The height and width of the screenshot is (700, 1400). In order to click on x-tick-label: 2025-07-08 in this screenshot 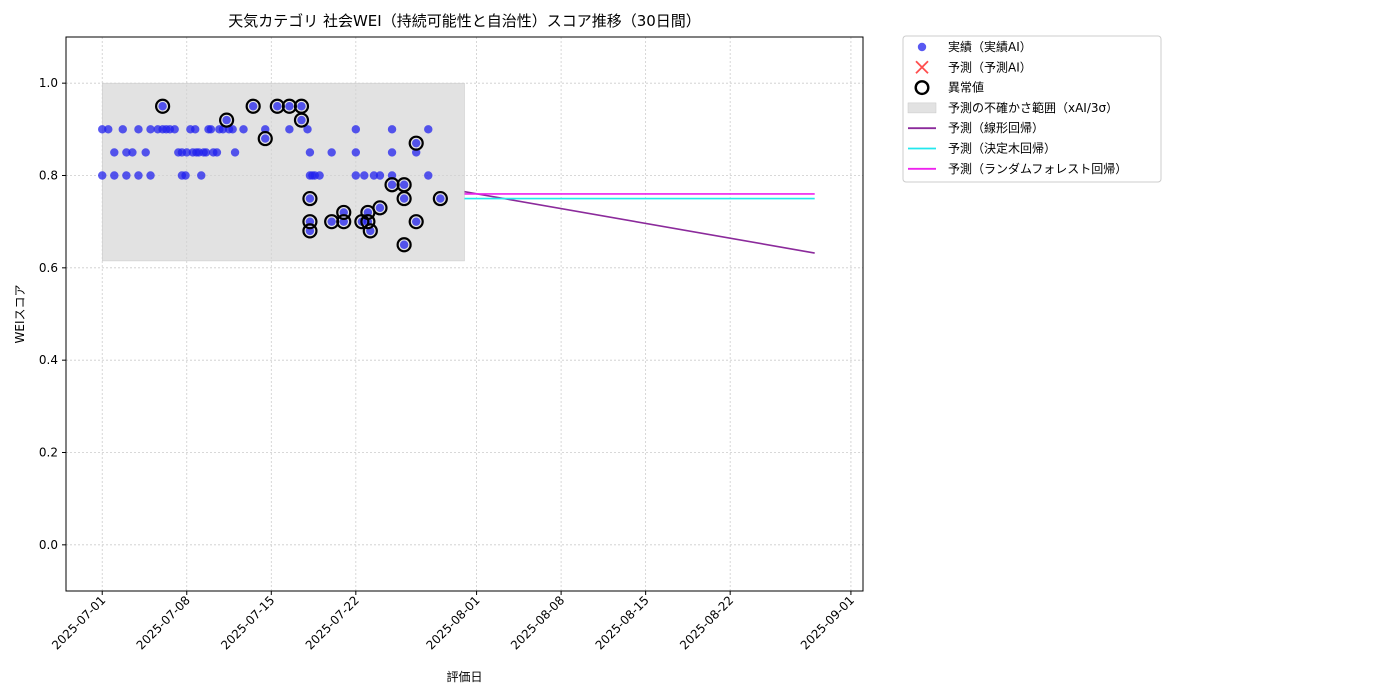, I will do `click(163, 622)`.